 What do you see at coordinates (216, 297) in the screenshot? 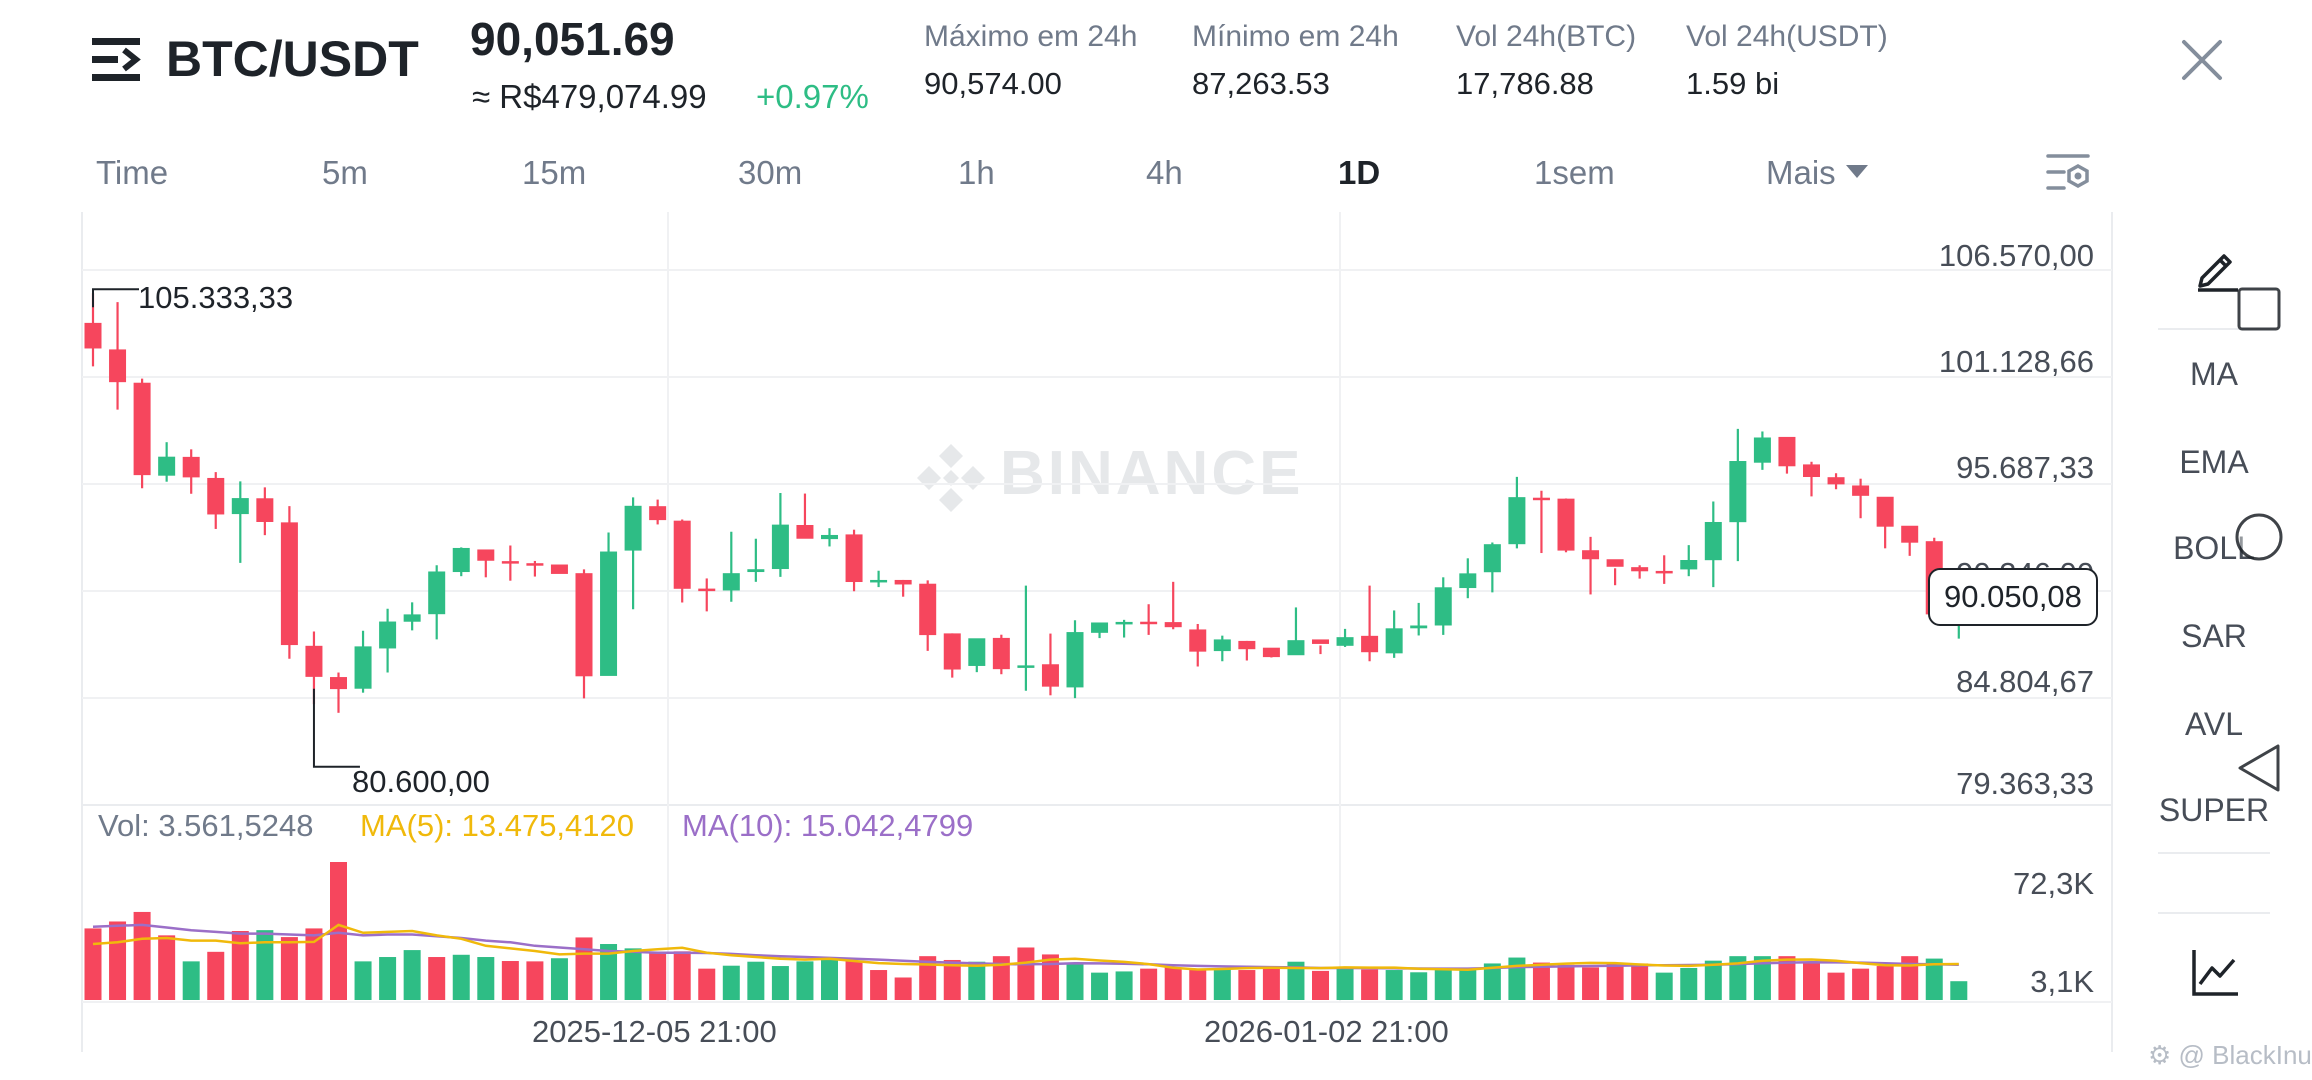
I see `high-price-label: 105.333,33` at bounding box center [216, 297].